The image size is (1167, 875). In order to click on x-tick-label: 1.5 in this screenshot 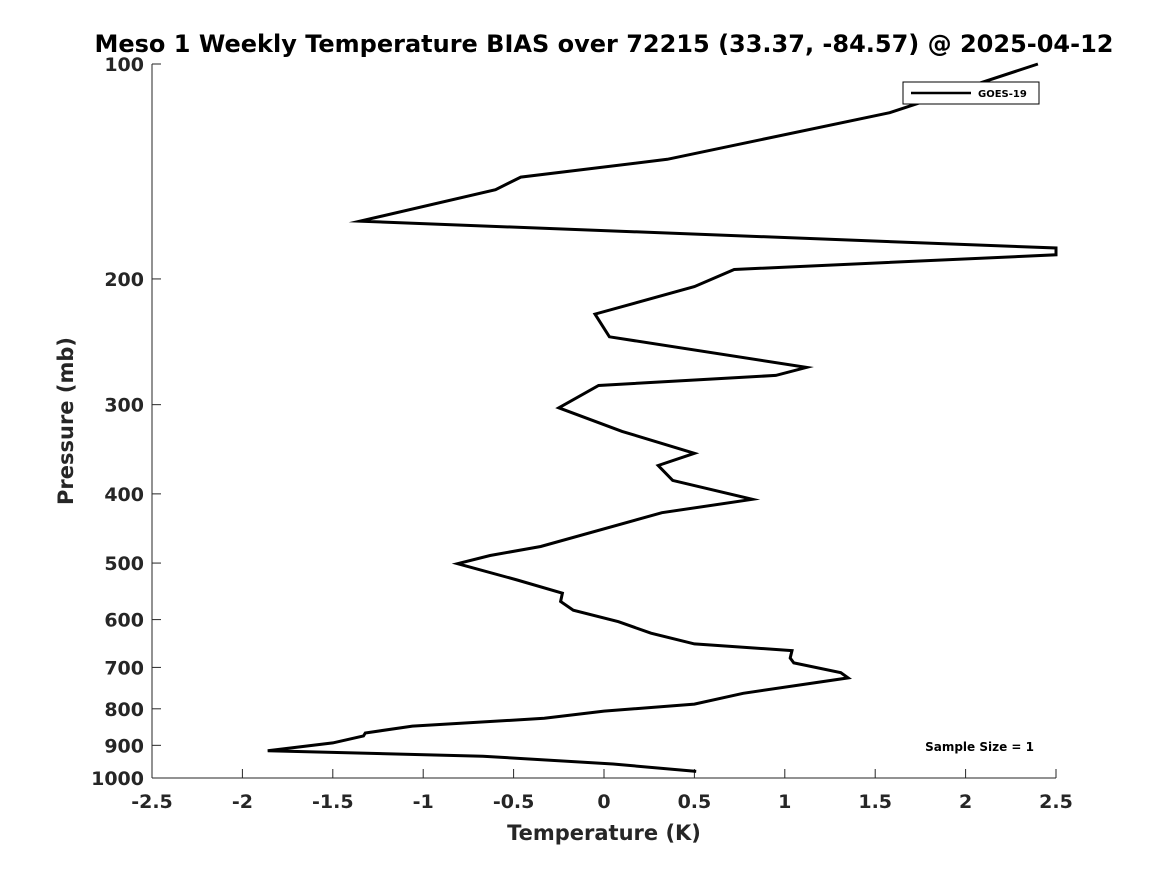, I will do `click(875, 802)`.